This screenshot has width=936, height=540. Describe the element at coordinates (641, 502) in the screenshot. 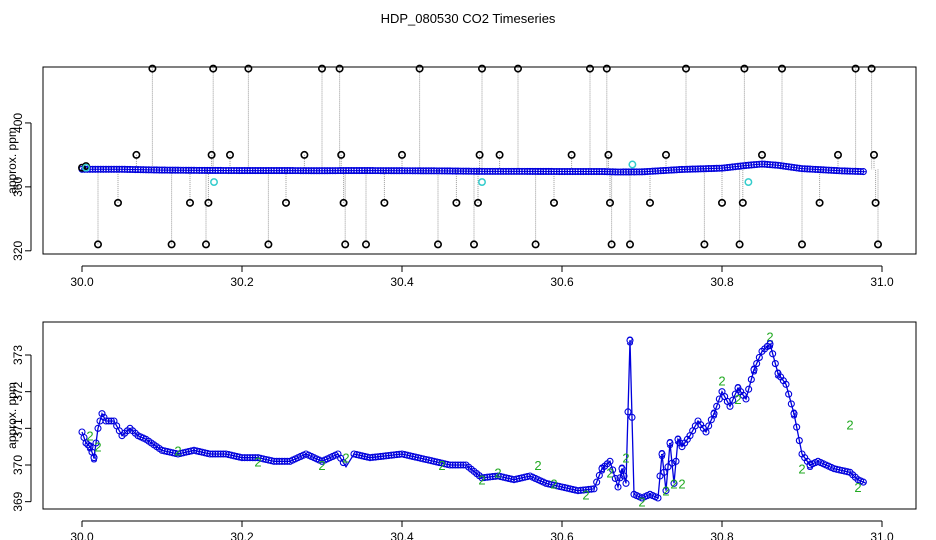

I see `series-2-marker: 2` at that location.